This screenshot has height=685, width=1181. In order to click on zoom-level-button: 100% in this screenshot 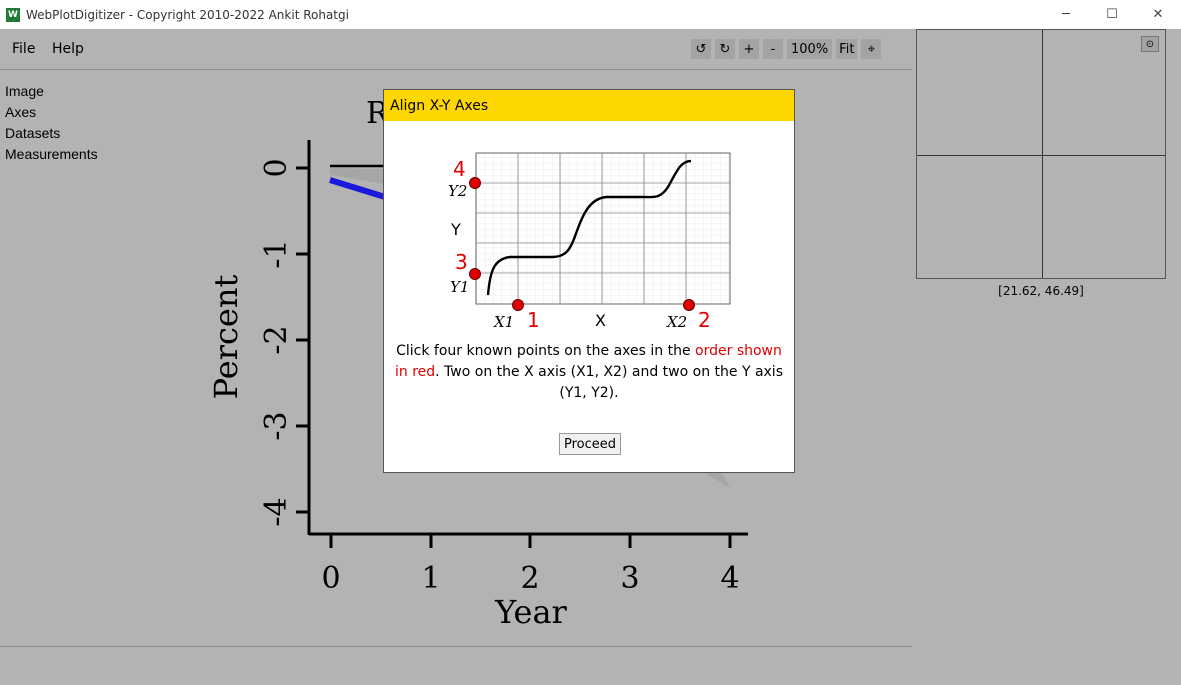, I will do `click(810, 49)`.